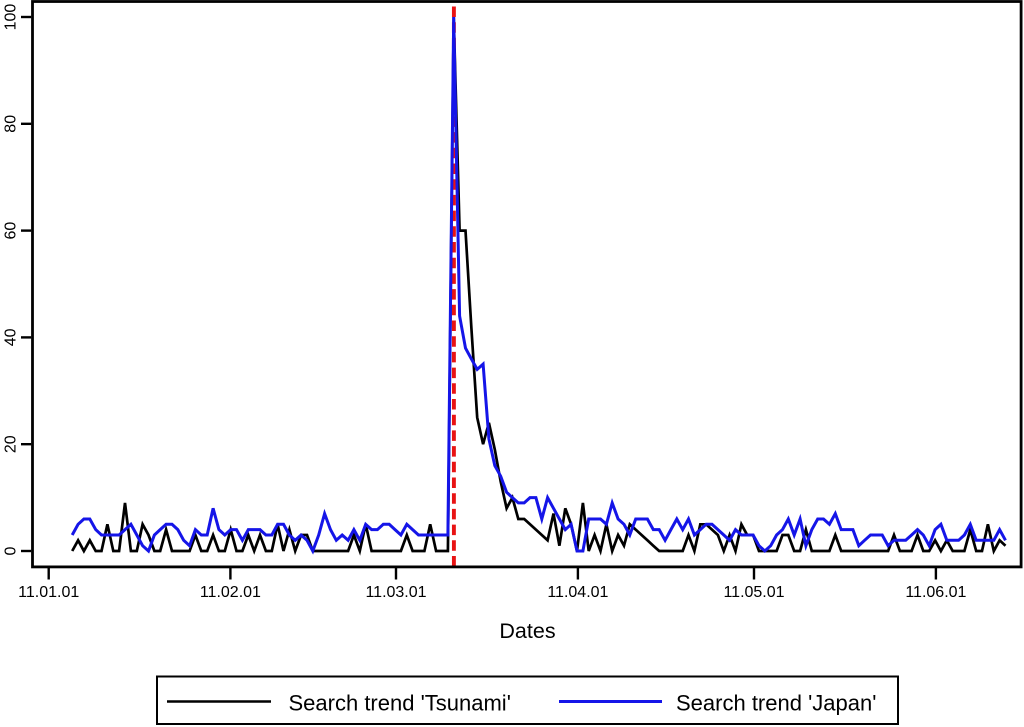 This screenshot has height=727, width=1024. Describe the element at coordinates (11, 550) in the screenshot. I see `svg-text: 0` at that location.